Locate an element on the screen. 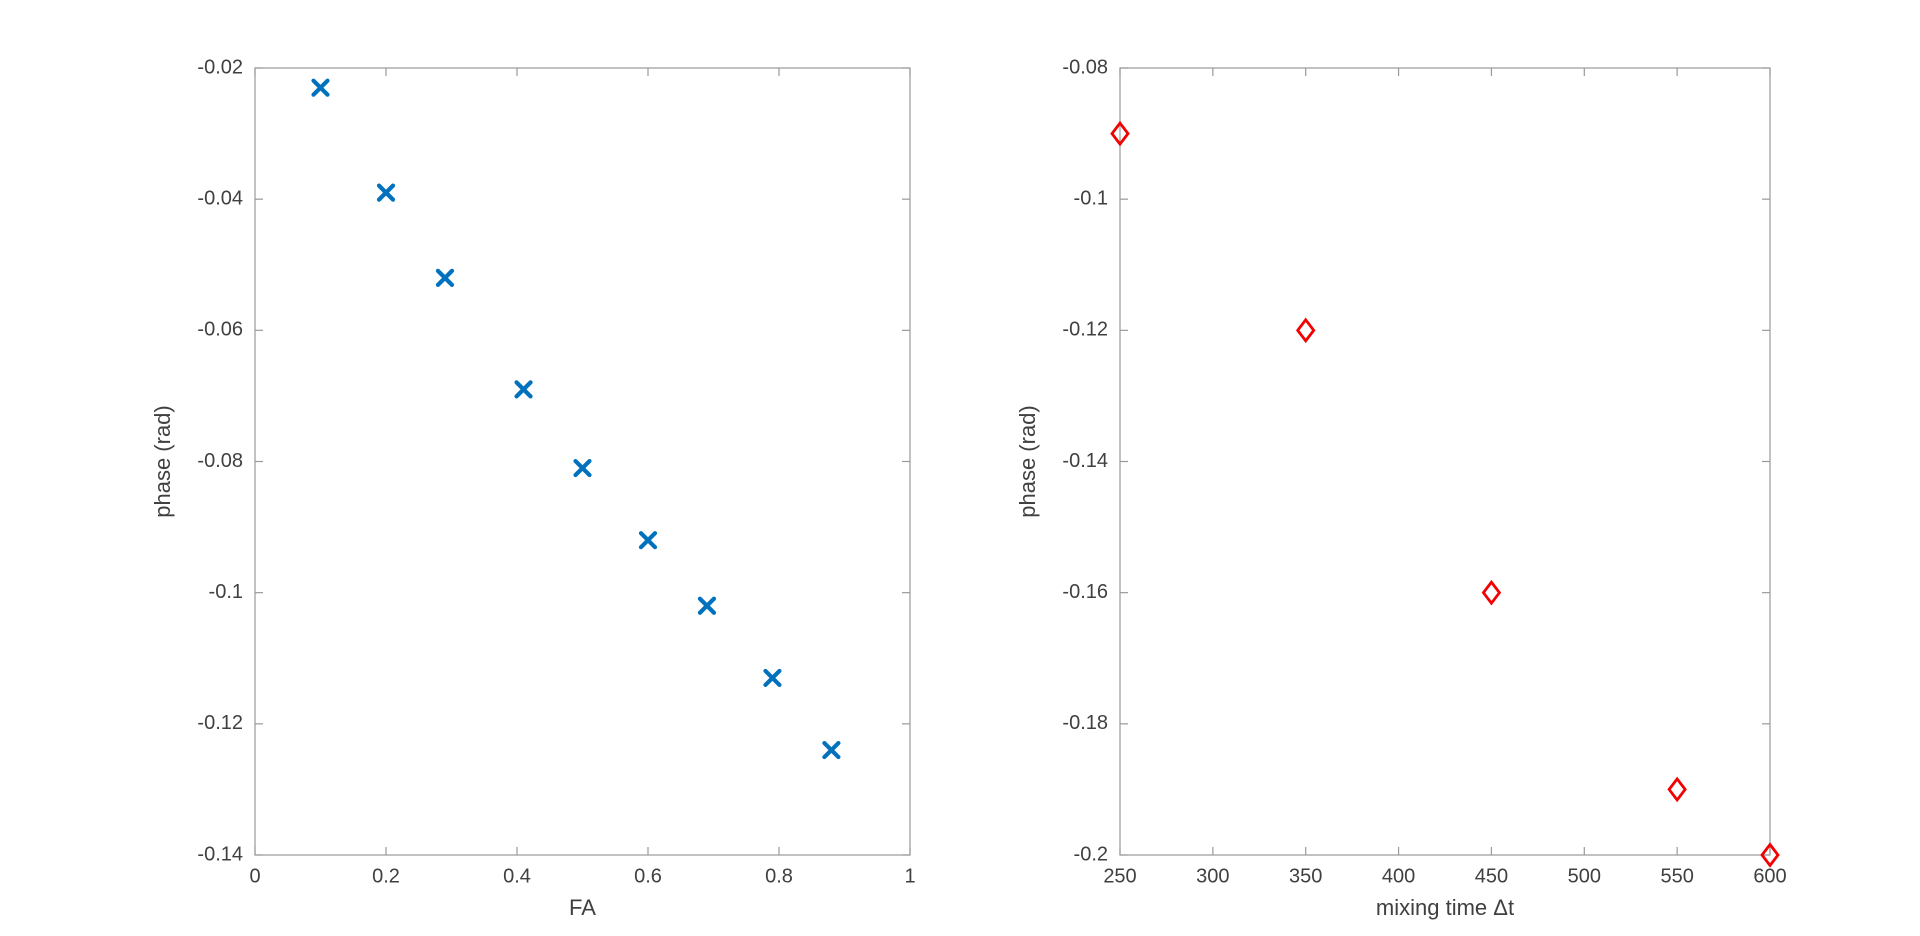 This screenshot has height=936, width=1920. x-tick-label: 0.6 is located at coordinates (648, 877).